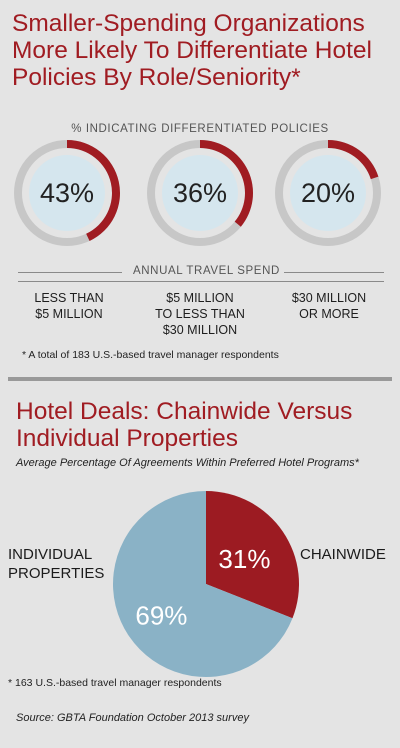 The width and height of the screenshot is (400, 748). What do you see at coordinates (206, 271) in the screenshot?
I see `spend-heading: ANNUAL TRAVEL SPEND` at bounding box center [206, 271].